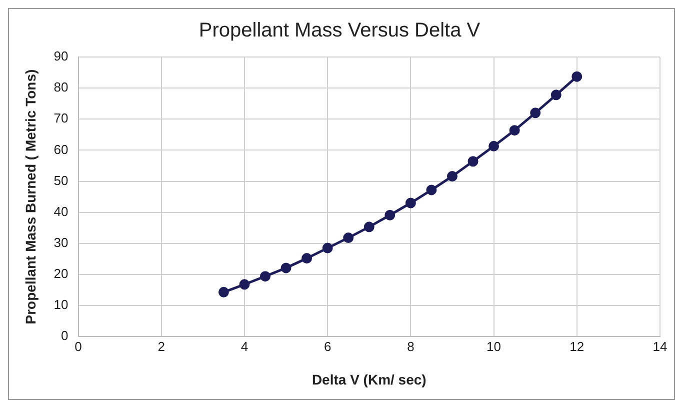  What do you see at coordinates (61, 180) in the screenshot?
I see `y-tick-label: 50` at bounding box center [61, 180].